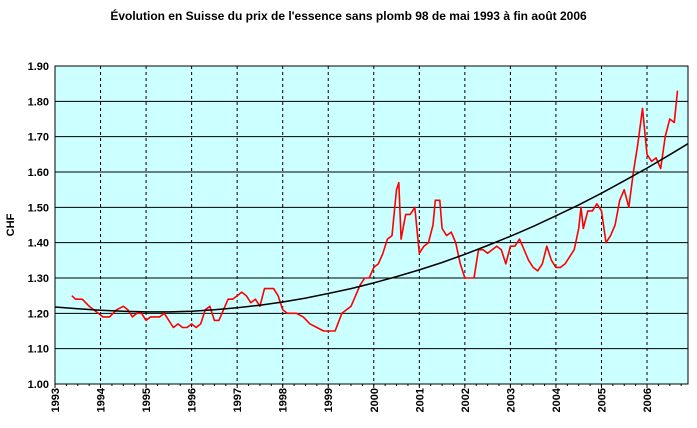  What do you see at coordinates (38, 67) in the screenshot?
I see `y-tick-label: 1.90` at bounding box center [38, 67].